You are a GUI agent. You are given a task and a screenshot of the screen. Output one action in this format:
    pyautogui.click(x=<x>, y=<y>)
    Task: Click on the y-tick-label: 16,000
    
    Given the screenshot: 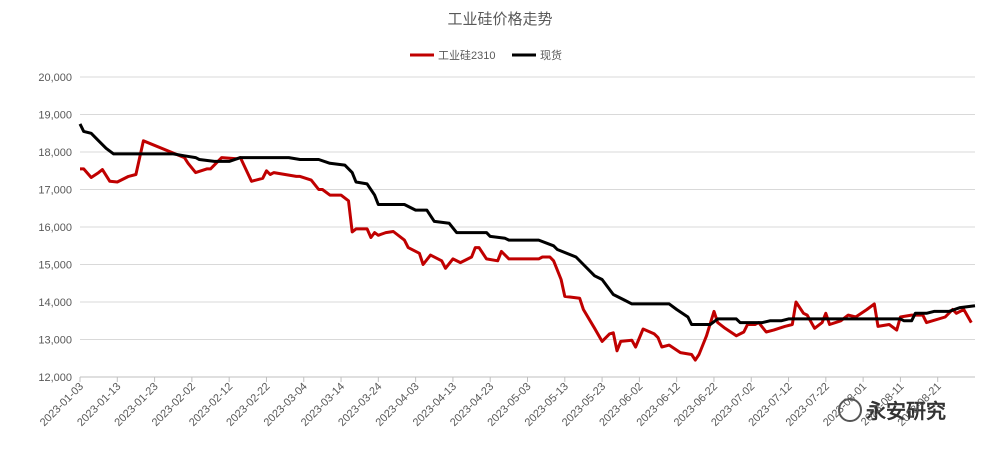 What is the action you would take?
    pyautogui.click(x=55, y=228)
    